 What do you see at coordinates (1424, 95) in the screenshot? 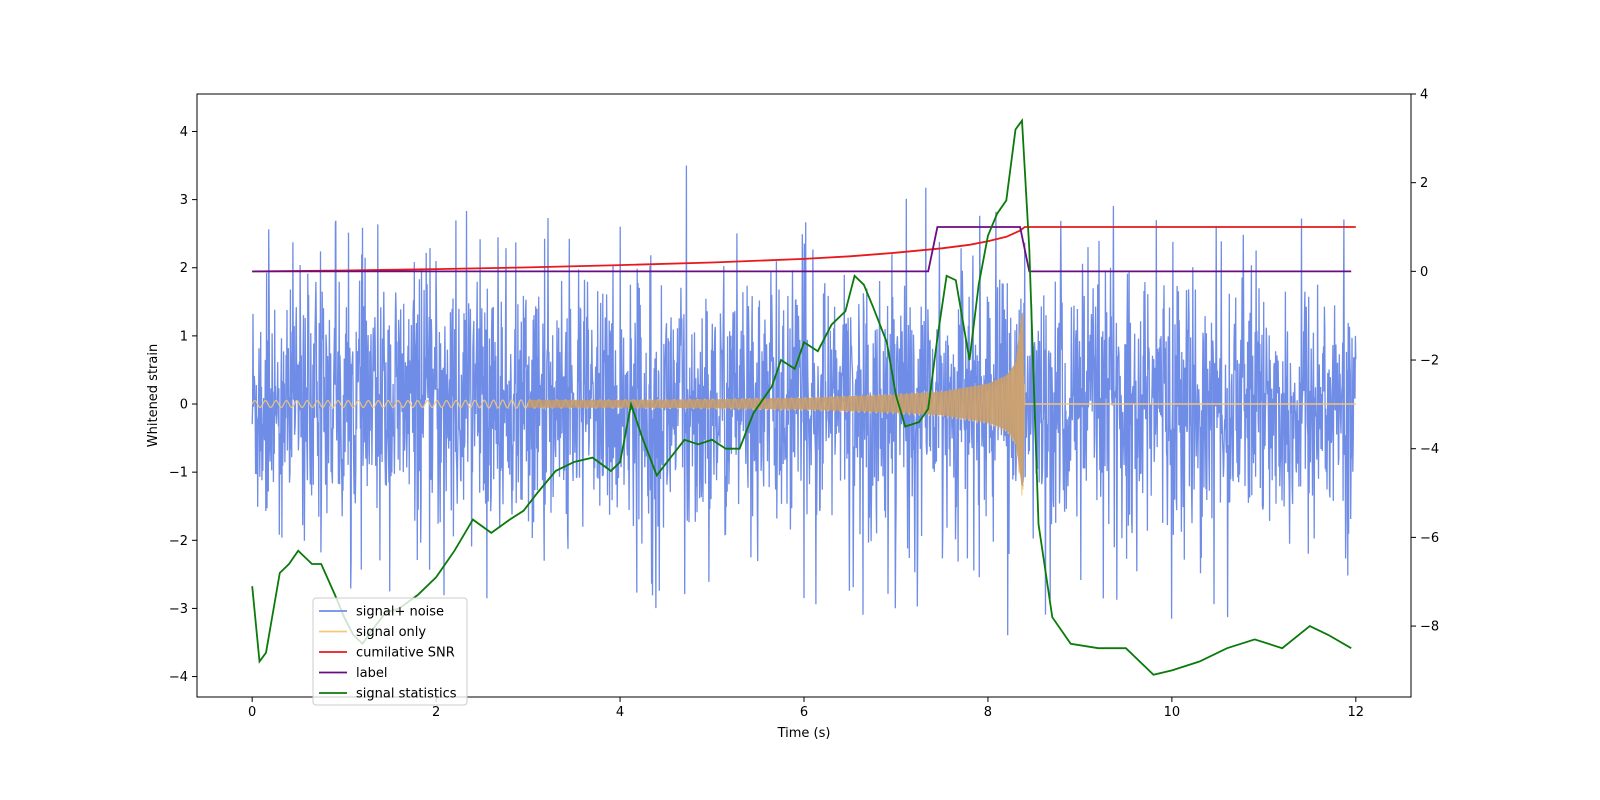
I see `y2-tick-label: 4` at bounding box center [1424, 95].